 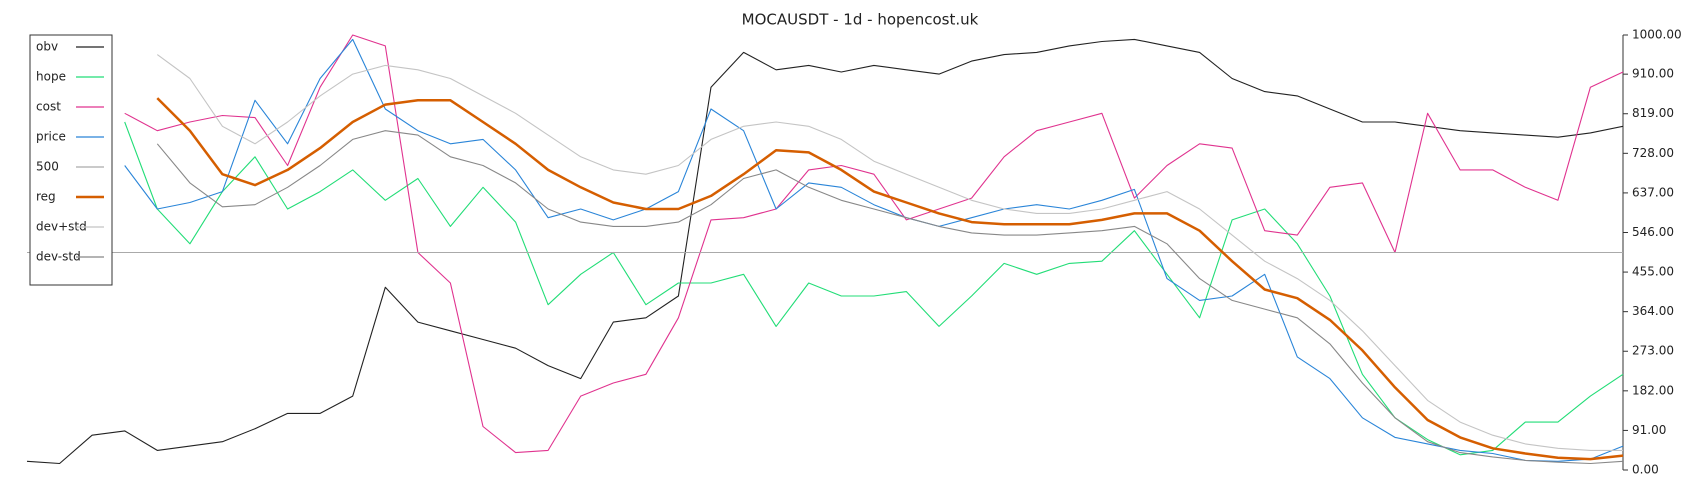 I want to click on y-tick-label: 910.00, so click(x=1653, y=74).